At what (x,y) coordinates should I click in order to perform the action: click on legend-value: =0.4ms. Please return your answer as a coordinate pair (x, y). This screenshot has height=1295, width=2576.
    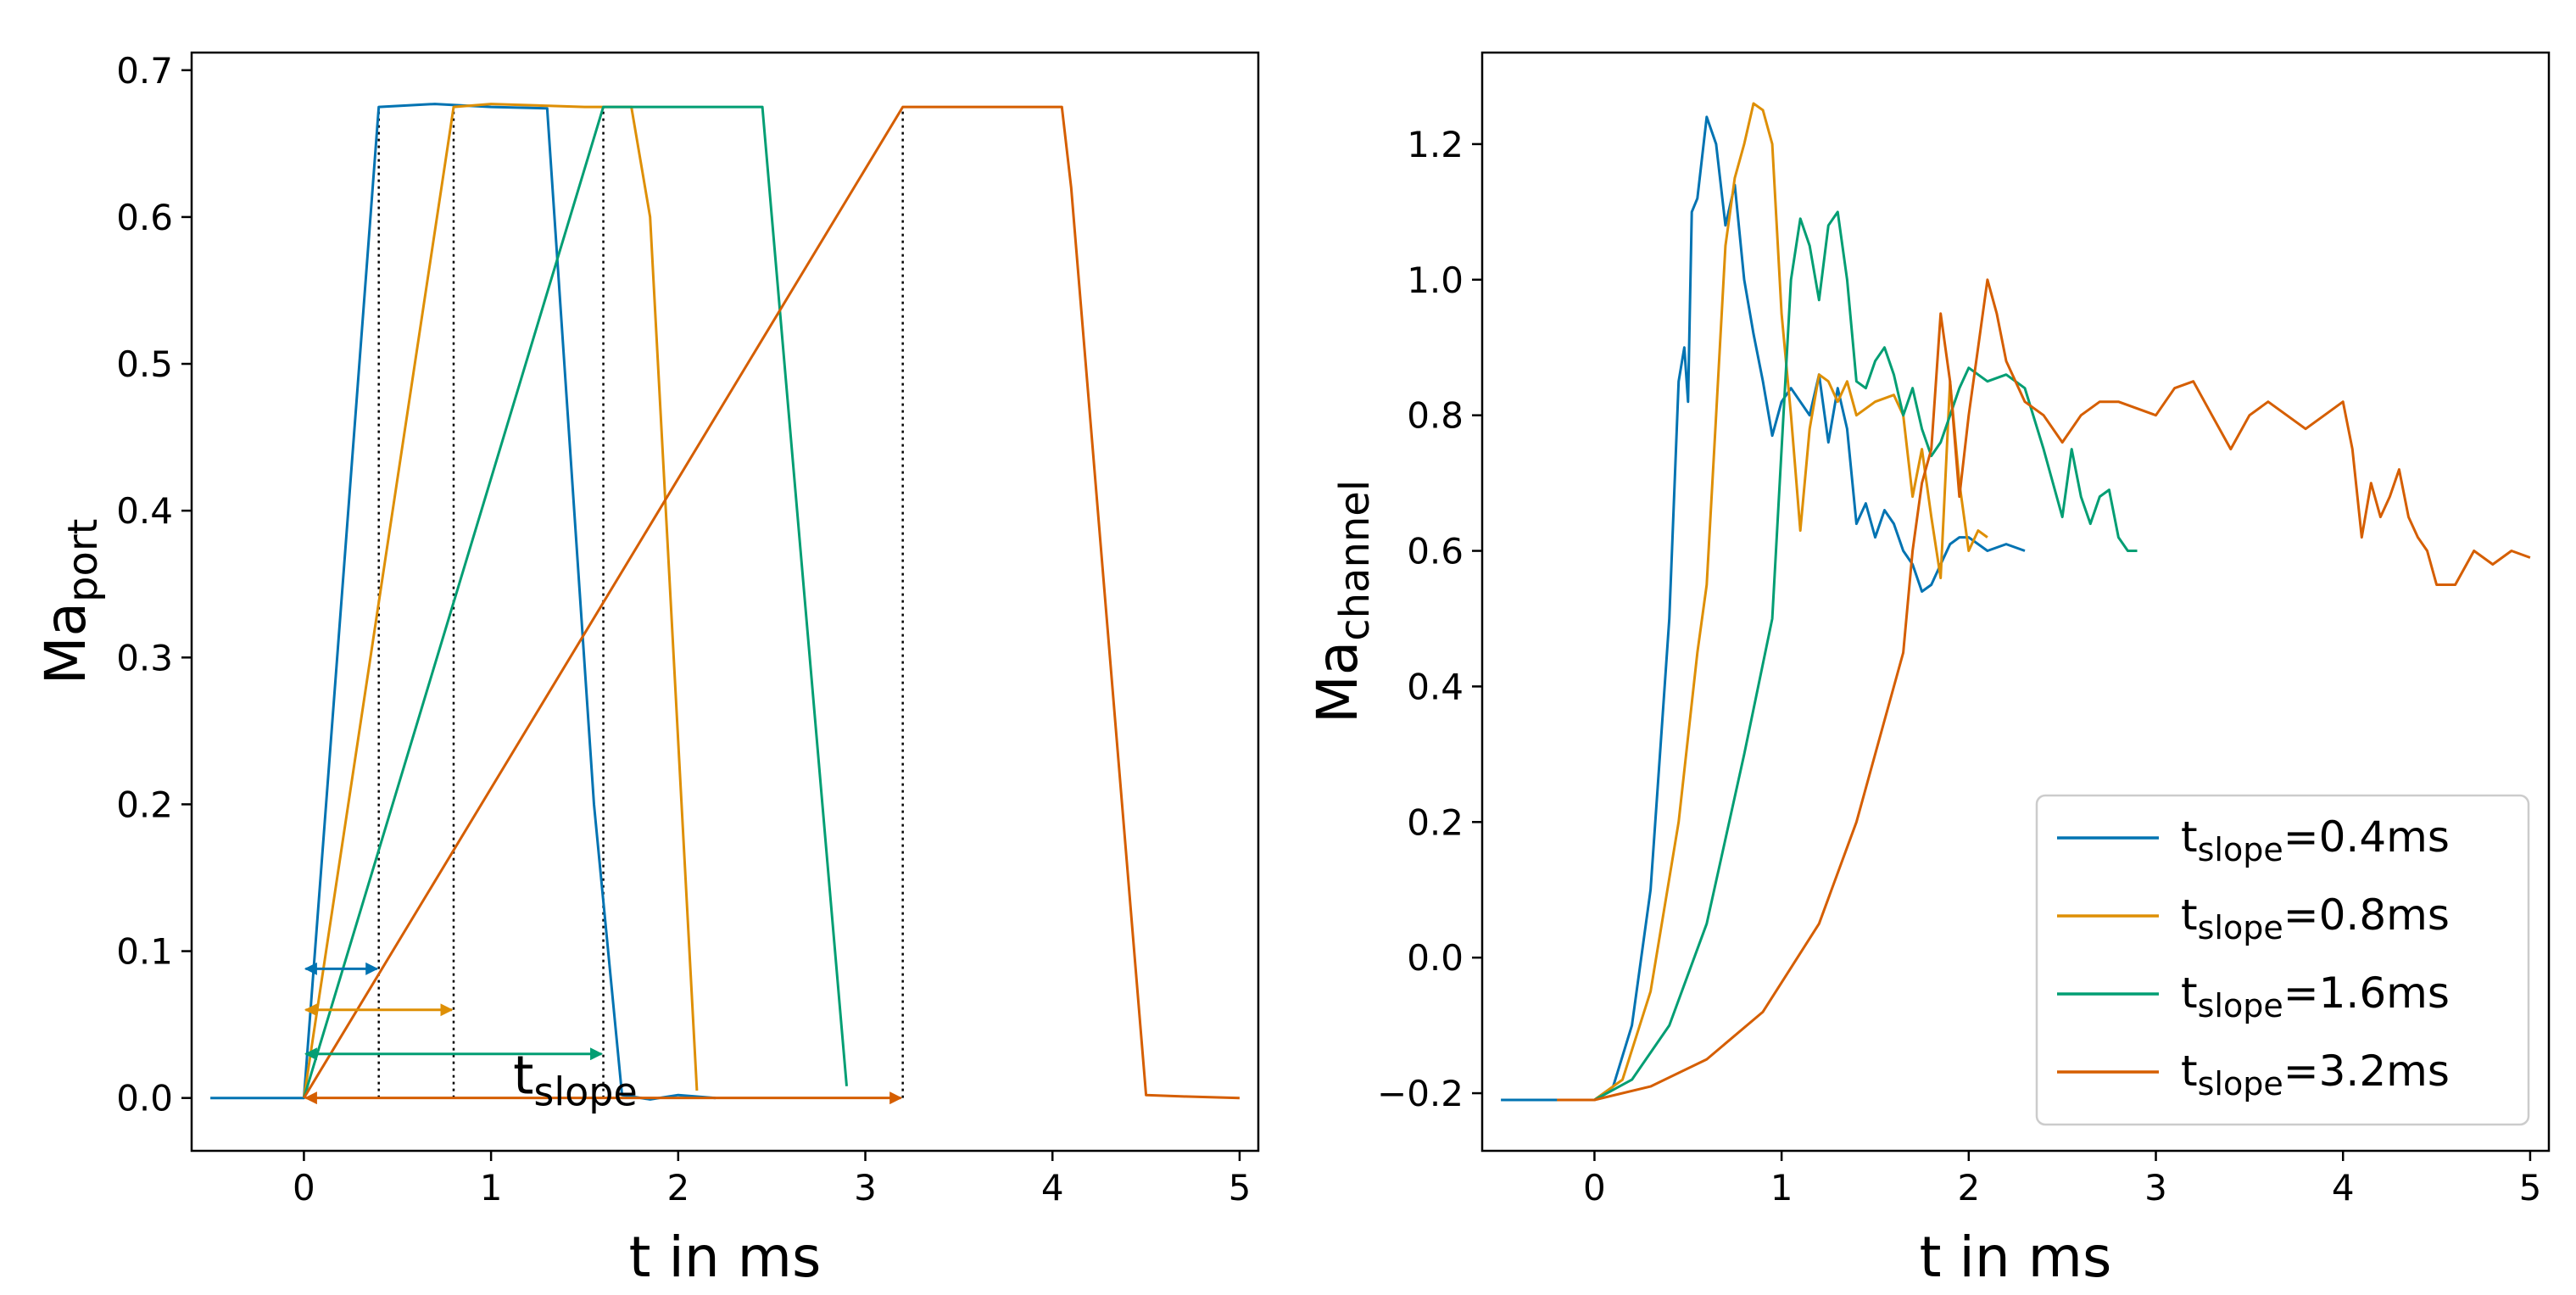
    Looking at the image, I should click on (2366, 837).